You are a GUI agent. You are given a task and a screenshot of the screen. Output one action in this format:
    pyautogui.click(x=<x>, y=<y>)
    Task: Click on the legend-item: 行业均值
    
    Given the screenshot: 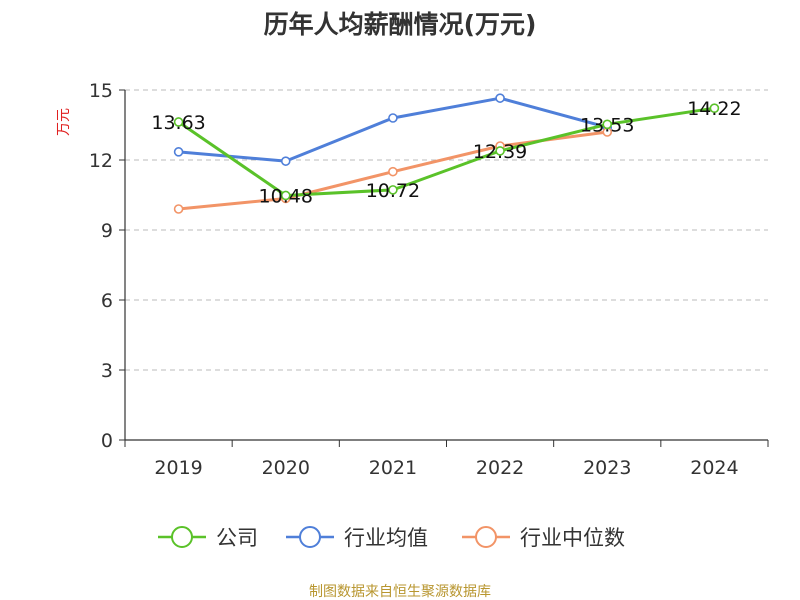 What is the action you would take?
    pyautogui.click(x=357, y=538)
    